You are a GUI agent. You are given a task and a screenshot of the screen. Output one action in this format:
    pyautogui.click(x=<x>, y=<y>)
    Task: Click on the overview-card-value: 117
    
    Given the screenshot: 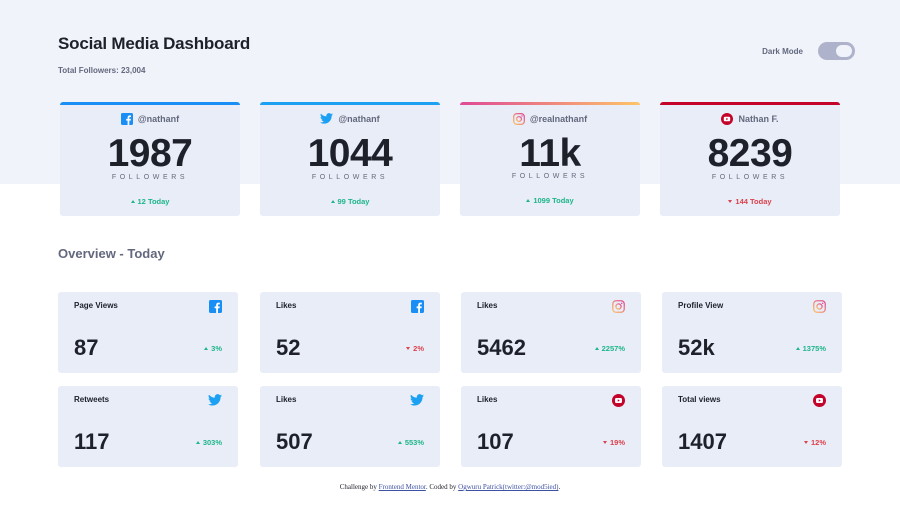 What is the action you would take?
    pyautogui.click(x=92, y=441)
    